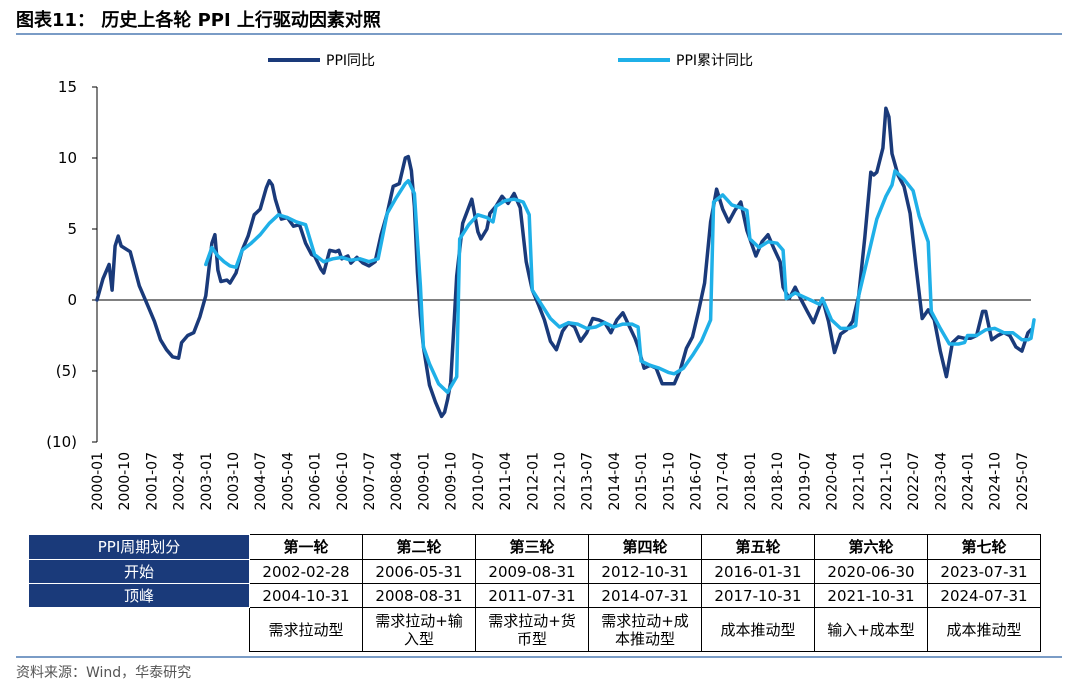  Describe the element at coordinates (479, 481) in the screenshot. I see `x-tick-label: 2010-07` at that location.